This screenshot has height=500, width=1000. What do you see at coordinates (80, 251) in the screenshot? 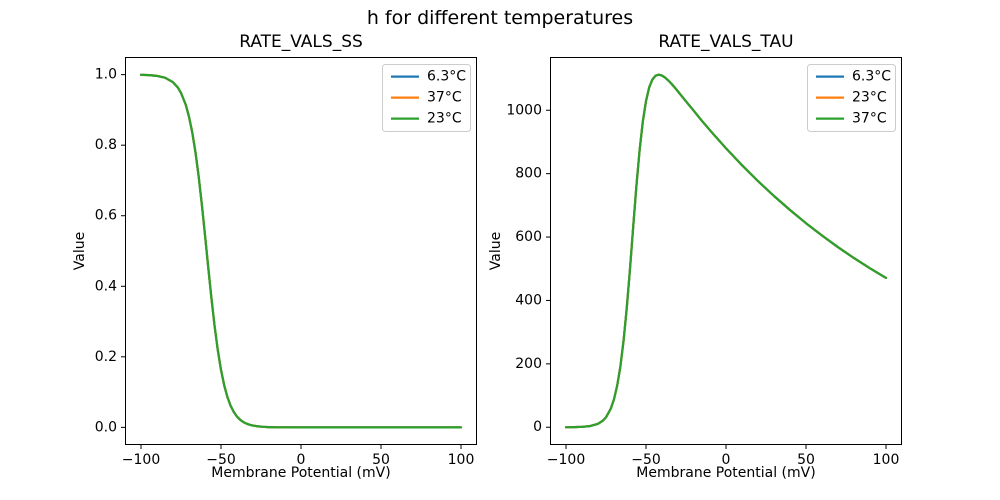
I see `y-axis-label-ss: Value` at bounding box center [80, 251].